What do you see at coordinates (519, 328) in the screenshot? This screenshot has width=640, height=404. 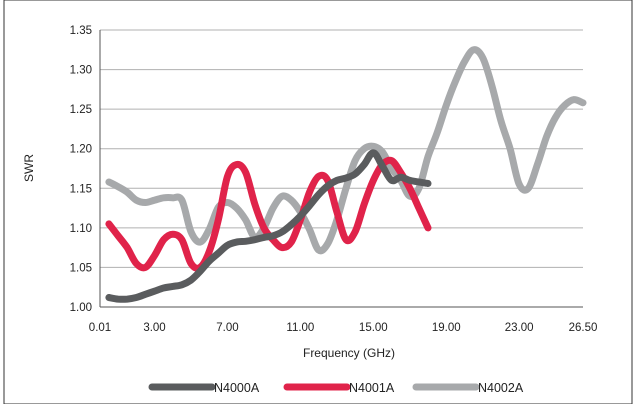 I see `x-tick-label: 23.00` at bounding box center [519, 328].